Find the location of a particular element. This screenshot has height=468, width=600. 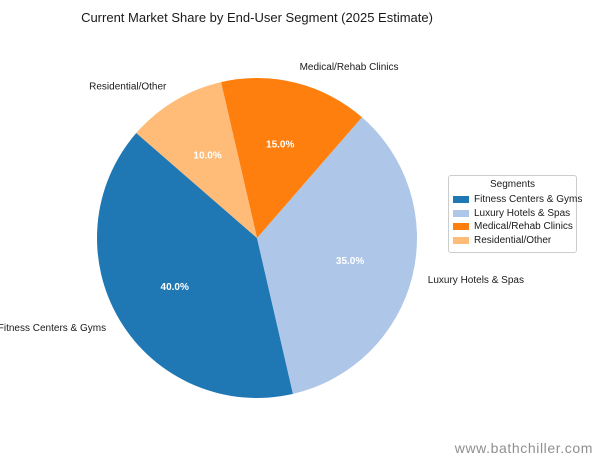

legend-label-residential-other: Residential/Other is located at coordinates (513, 240).